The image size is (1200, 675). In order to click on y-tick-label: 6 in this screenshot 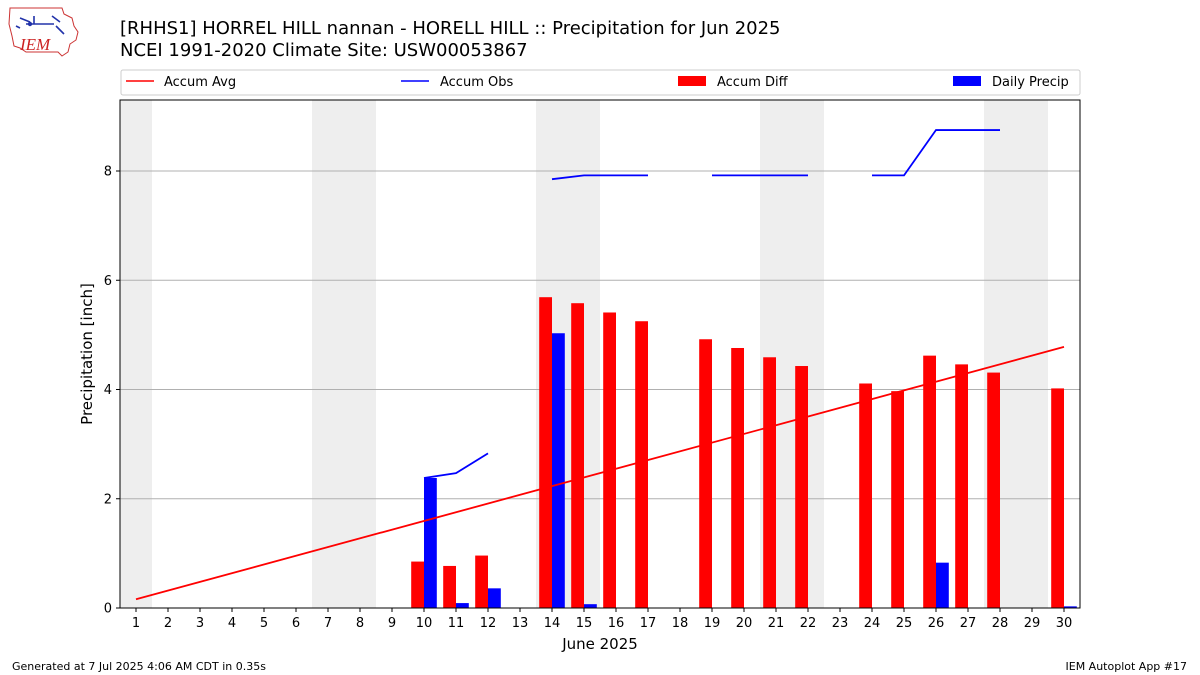, I will do `click(108, 281)`.